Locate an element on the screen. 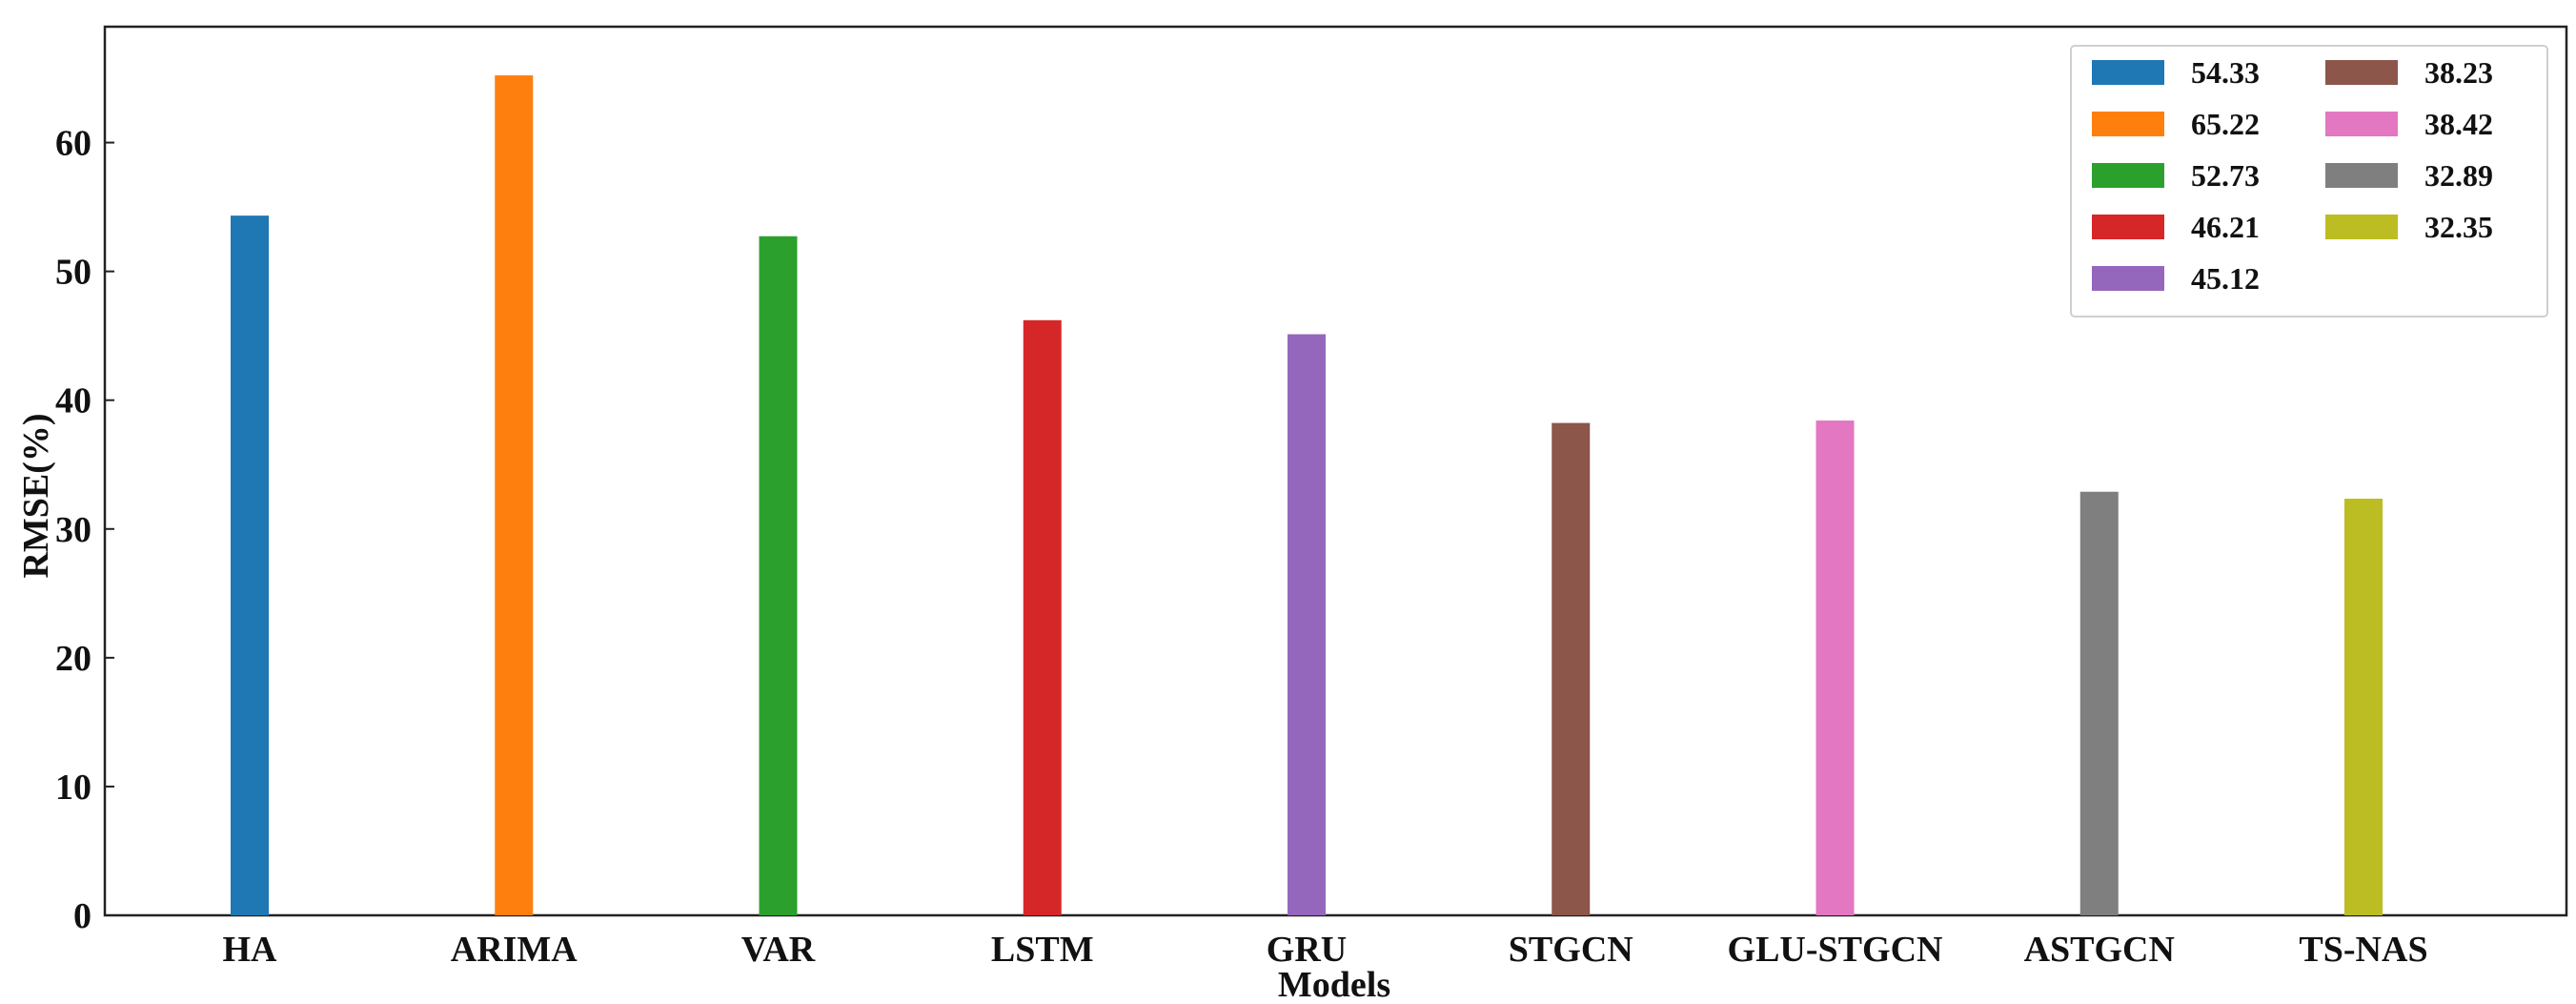  y-tick-label: 60 is located at coordinates (73, 144).